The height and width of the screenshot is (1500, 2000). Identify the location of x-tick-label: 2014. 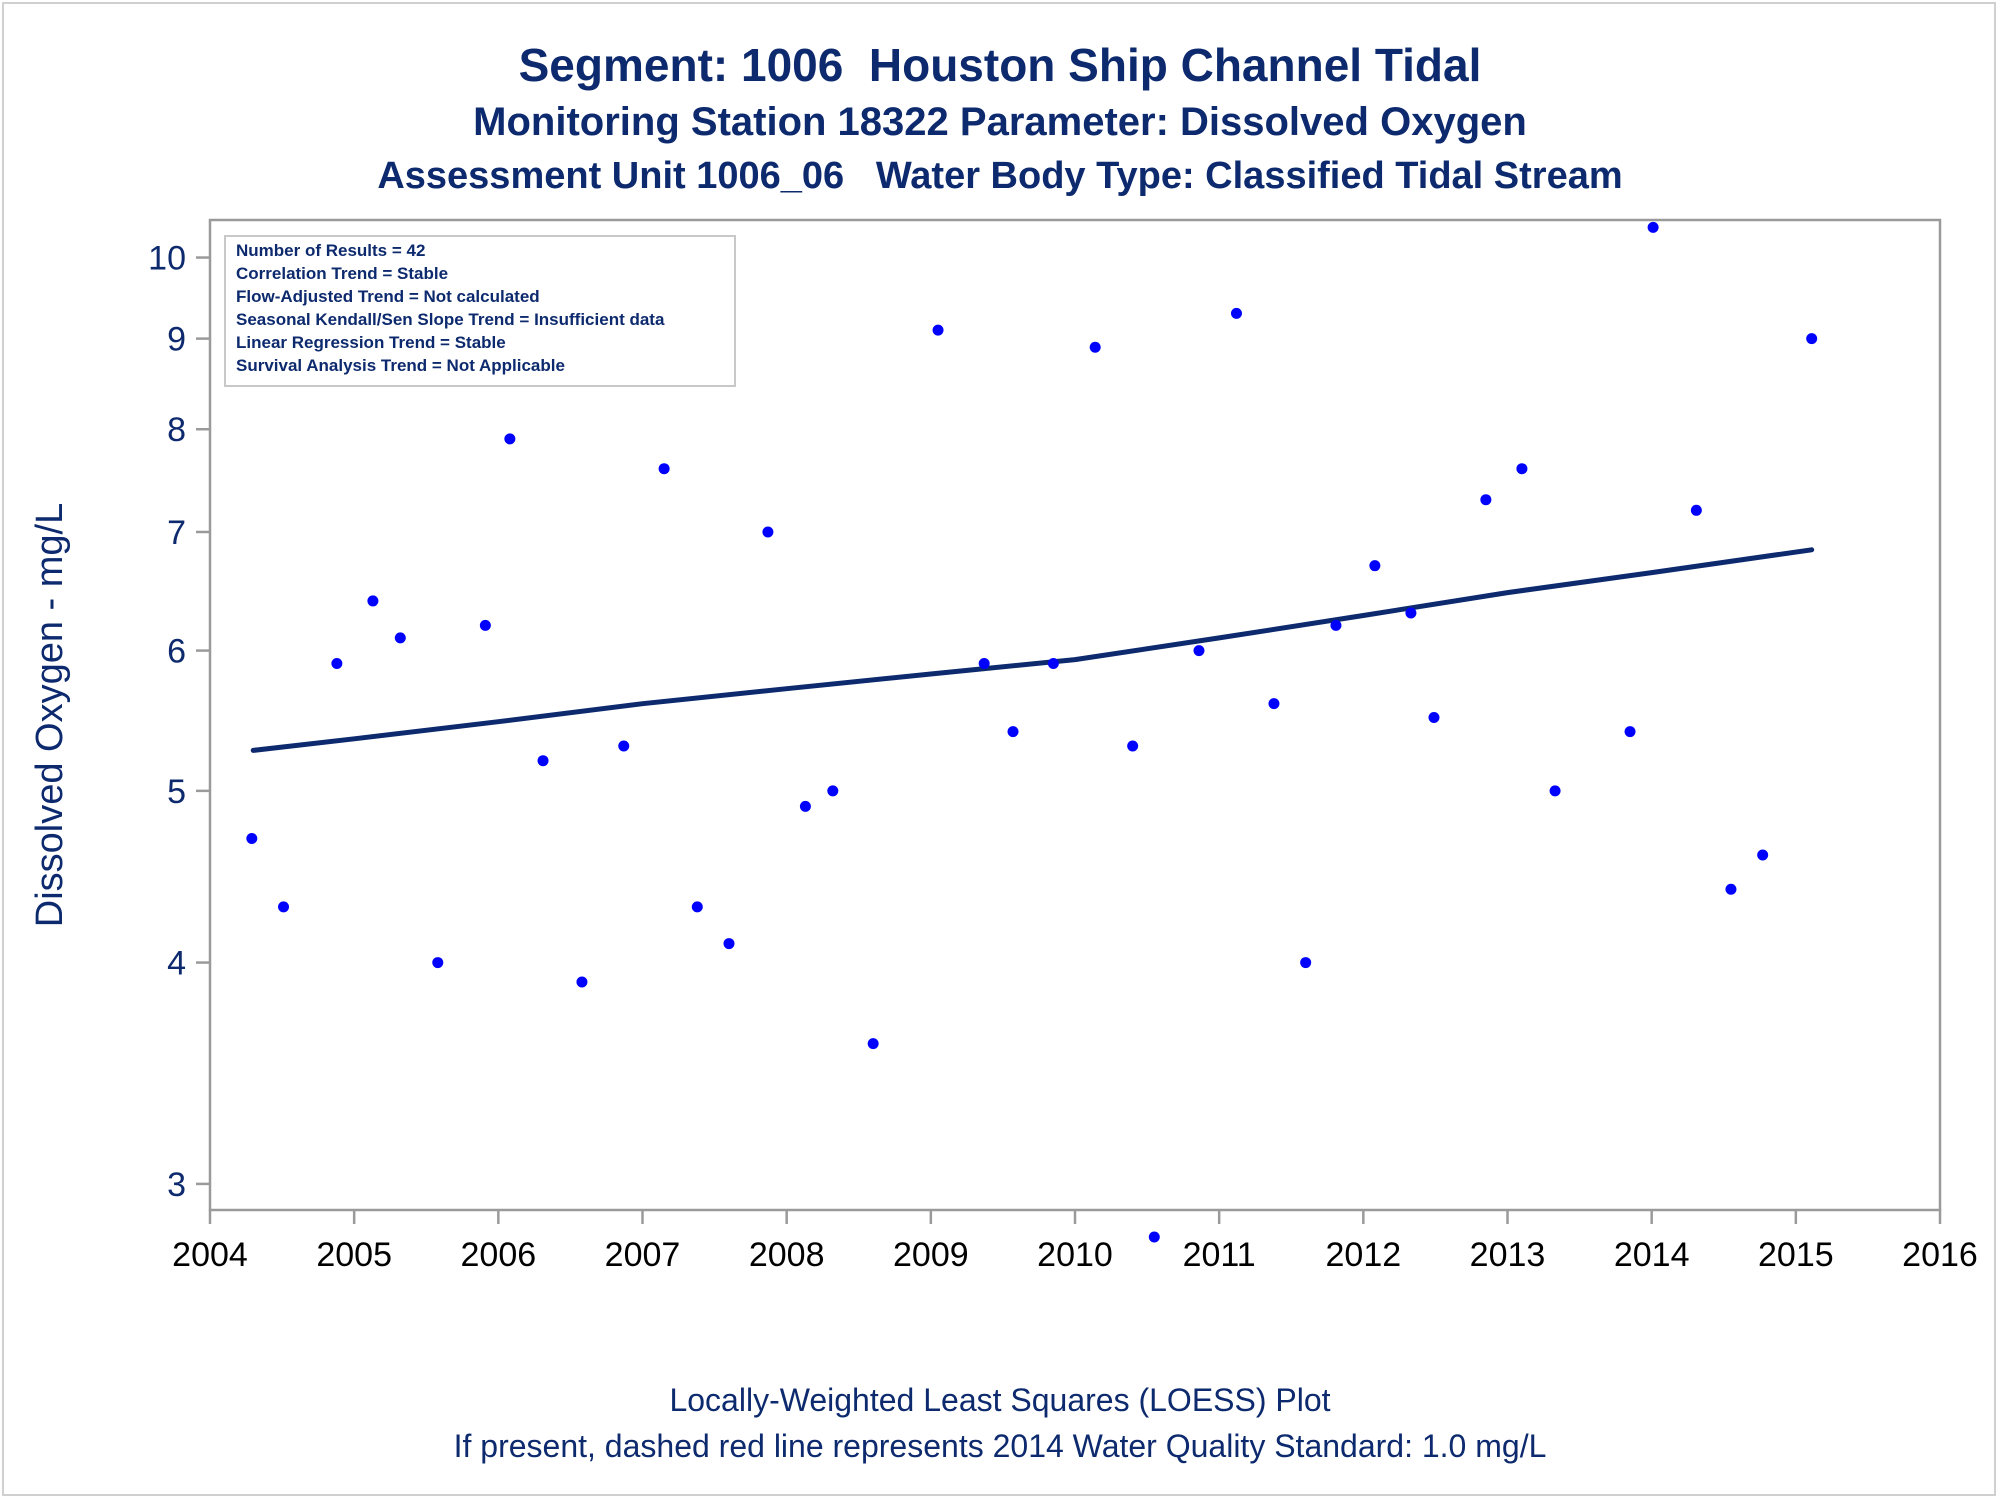
(1652, 1255).